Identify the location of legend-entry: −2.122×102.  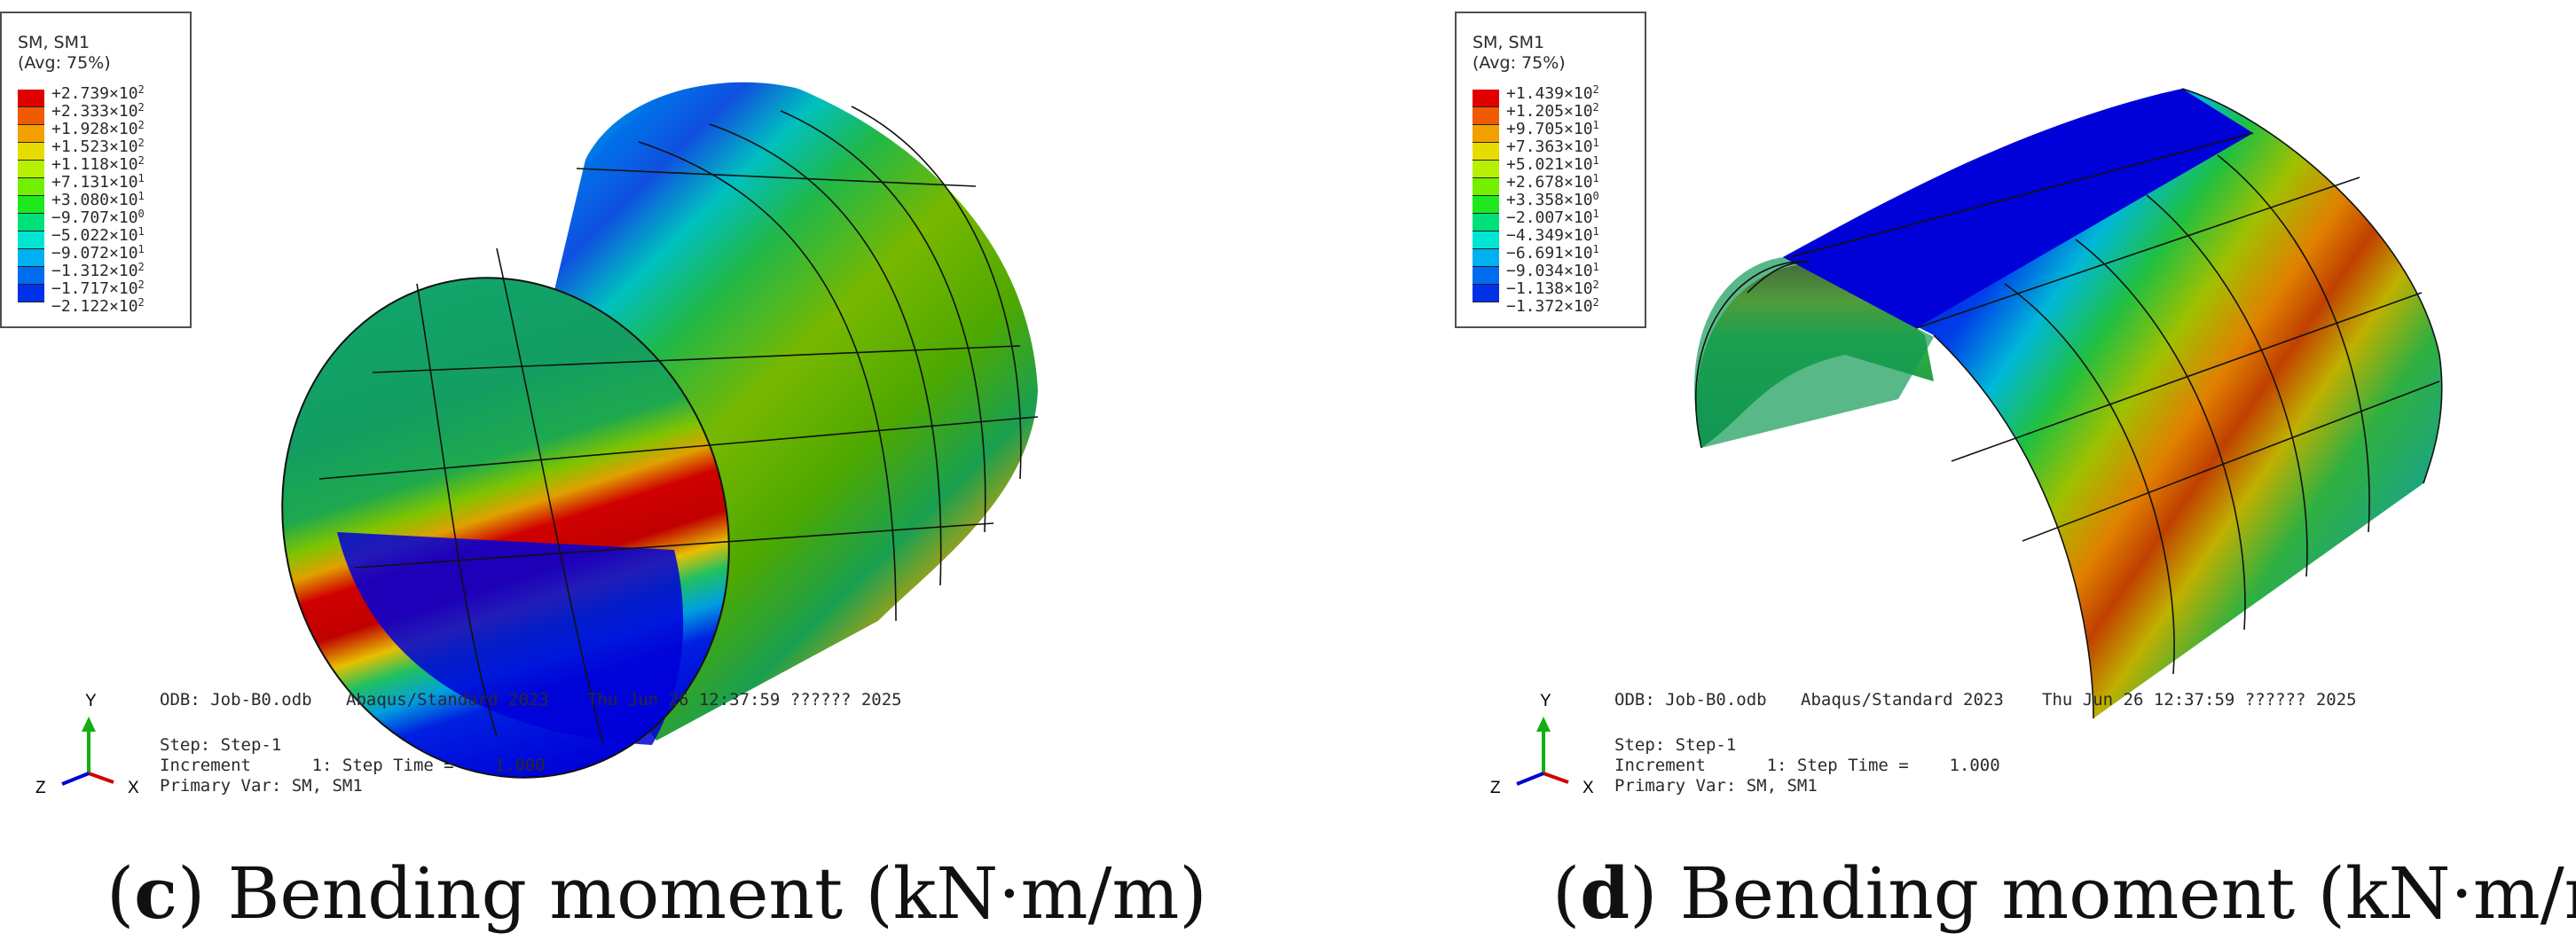
(97, 308).